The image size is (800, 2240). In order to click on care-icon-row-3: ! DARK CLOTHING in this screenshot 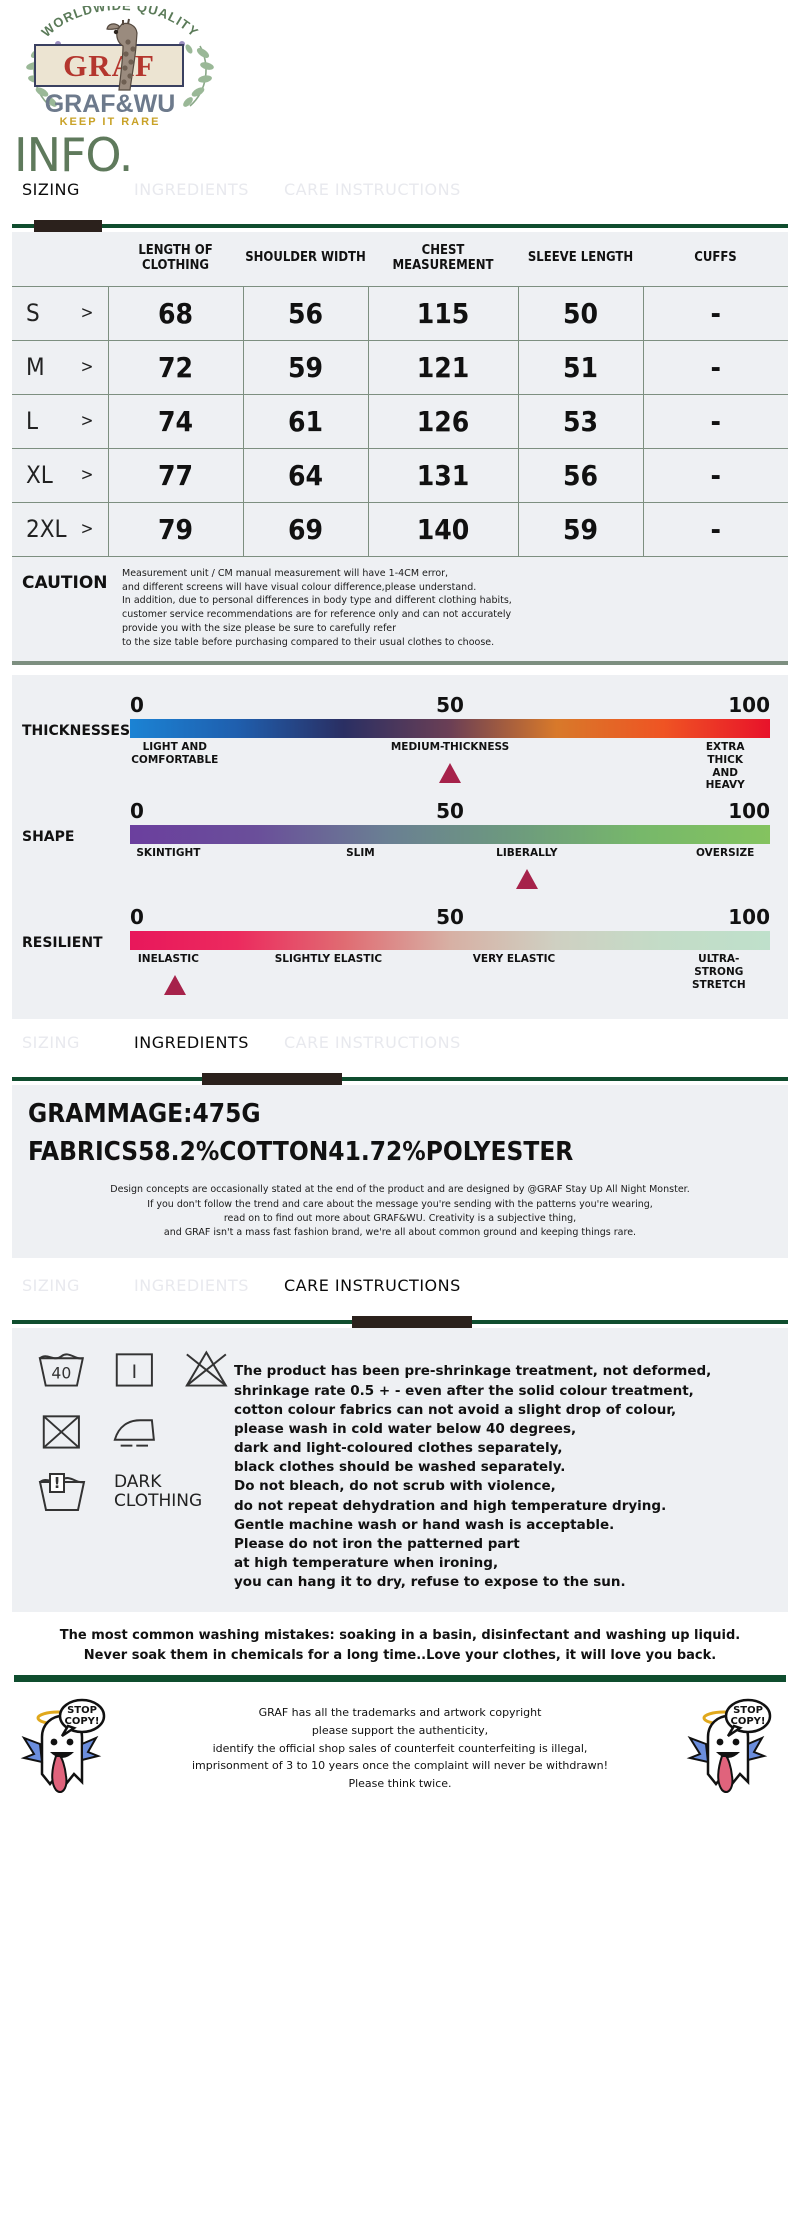, I will do `click(129, 1492)`.